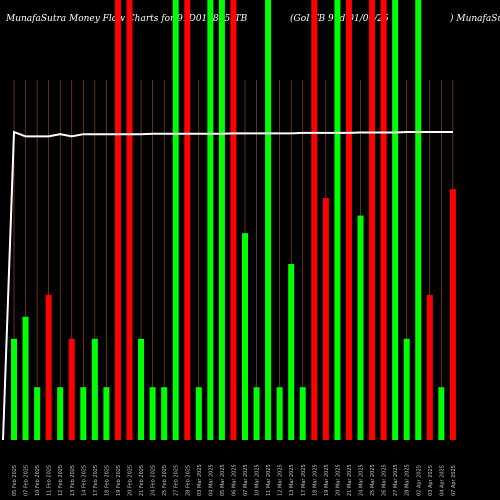 The image size is (500, 500). I want to click on x-tick-label: 05 Mar 2025, so click(223, 480).